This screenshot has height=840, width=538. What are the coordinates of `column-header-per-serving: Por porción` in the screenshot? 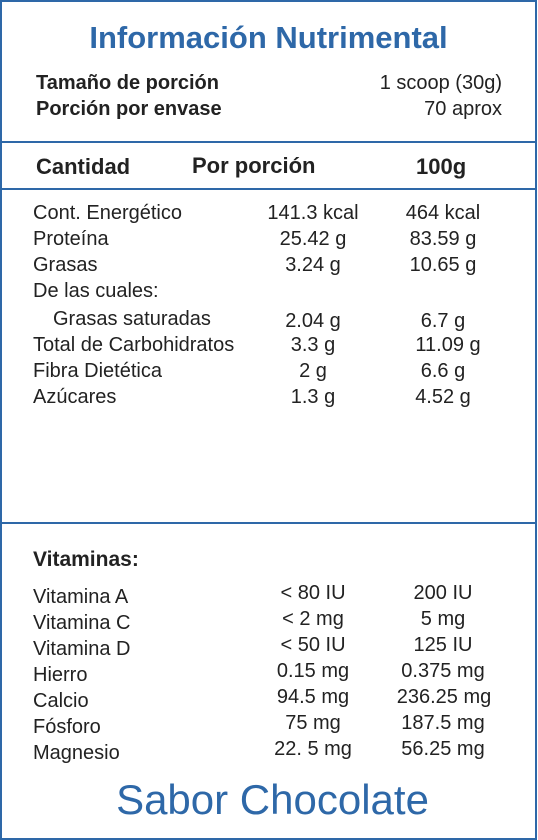 It's located at (254, 165).